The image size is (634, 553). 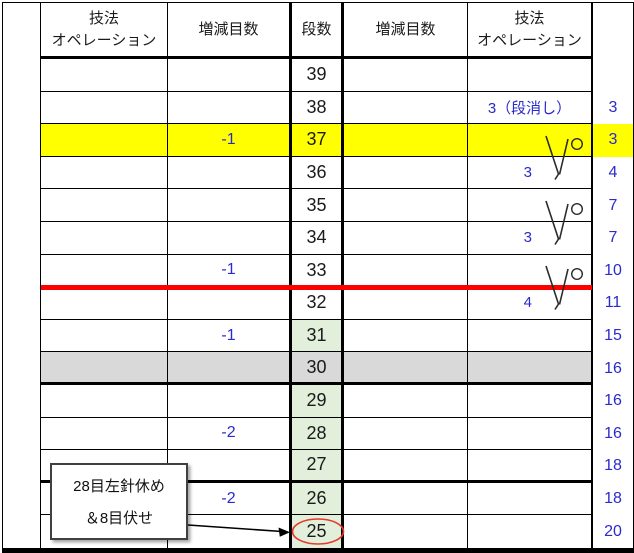 What do you see at coordinates (318, 238) in the screenshot?
I see `row-number-cell: 34` at bounding box center [318, 238].